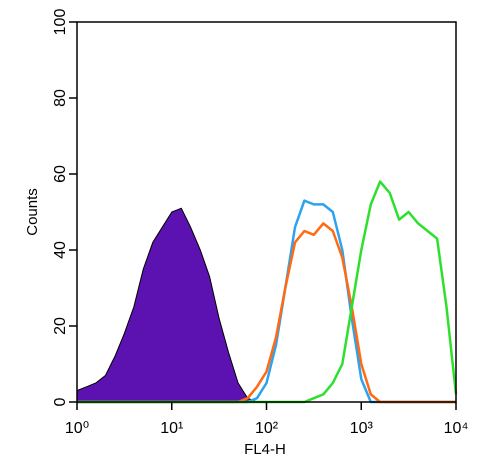 The image size is (495, 465). What do you see at coordinates (171, 428) in the screenshot?
I see `x-tick-label: 10¹` at bounding box center [171, 428].